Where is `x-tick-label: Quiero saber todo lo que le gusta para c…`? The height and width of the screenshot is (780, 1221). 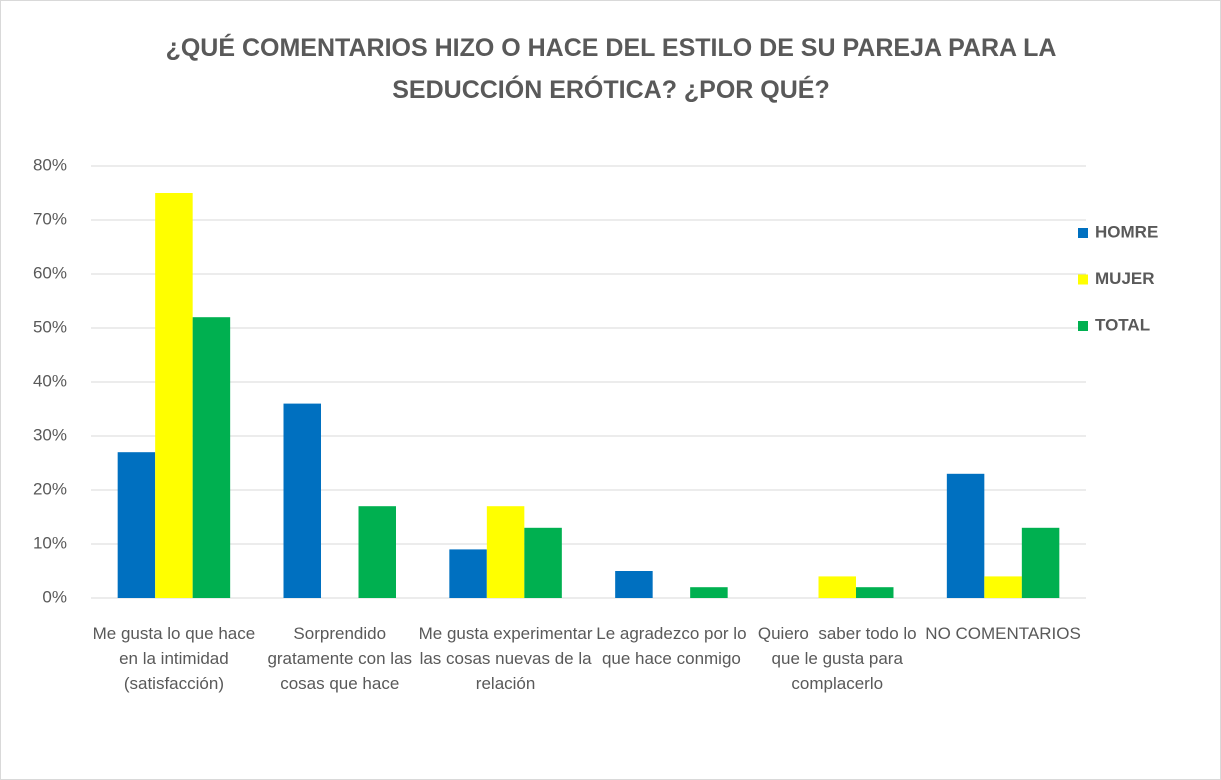 x-tick-label: Quiero saber todo lo que le gusta para c… is located at coordinates (839, 658).